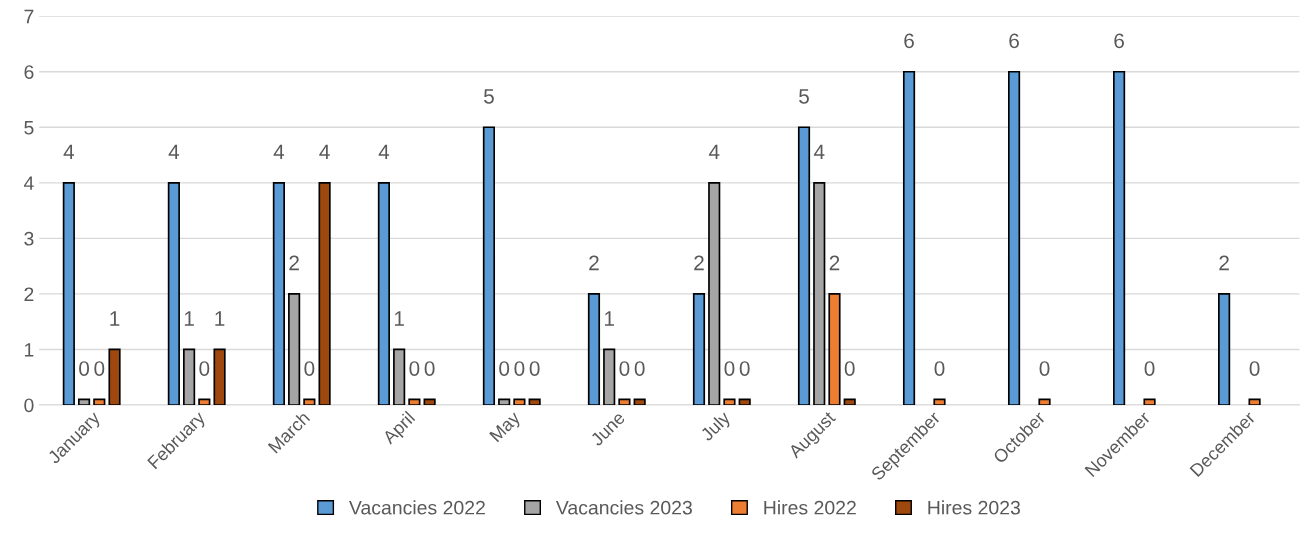 The width and height of the screenshot is (1306, 540). I want to click on legend-label: Hires 2023, so click(974, 507).